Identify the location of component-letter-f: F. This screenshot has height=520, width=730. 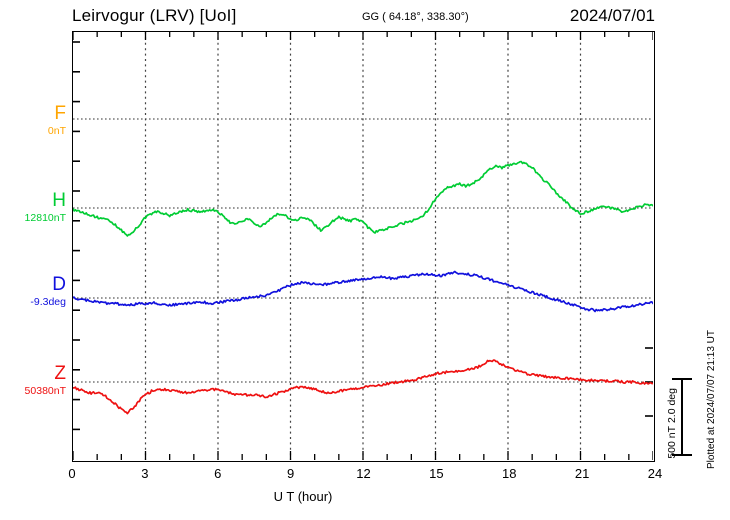
(60, 113).